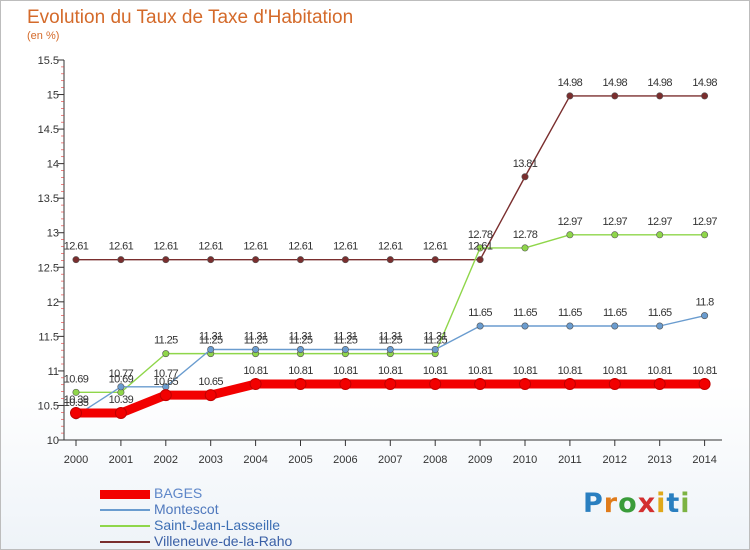 Image resolution: width=750 pixels, height=550 pixels. Describe the element at coordinates (121, 374) in the screenshot. I see `data-label: 10.77` at that location.